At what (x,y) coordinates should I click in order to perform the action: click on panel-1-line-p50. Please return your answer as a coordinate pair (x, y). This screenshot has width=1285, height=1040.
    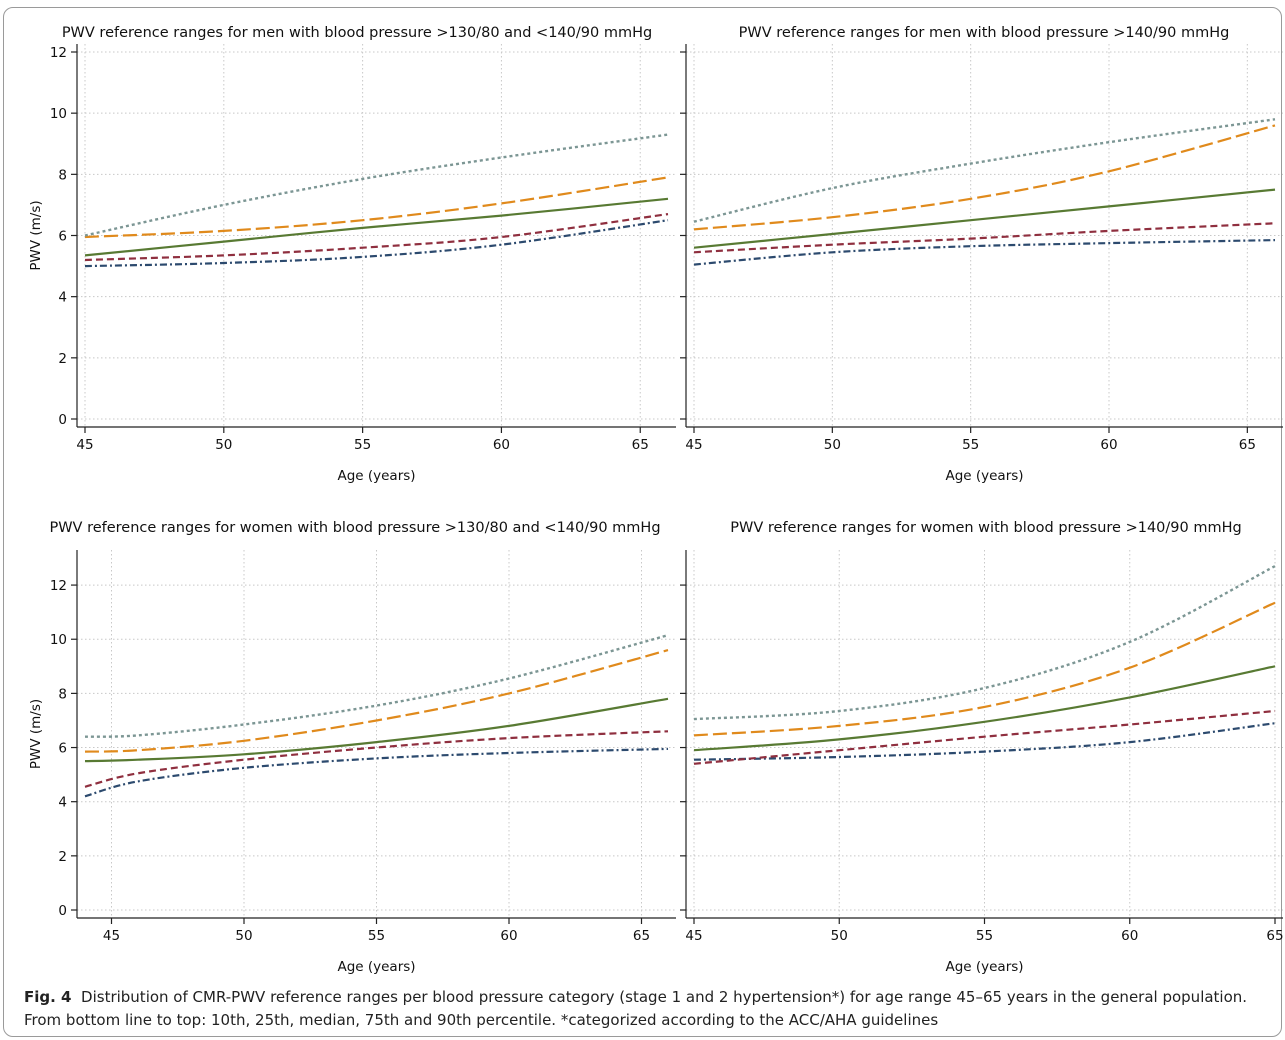
    Looking at the image, I should click on (376, 227).